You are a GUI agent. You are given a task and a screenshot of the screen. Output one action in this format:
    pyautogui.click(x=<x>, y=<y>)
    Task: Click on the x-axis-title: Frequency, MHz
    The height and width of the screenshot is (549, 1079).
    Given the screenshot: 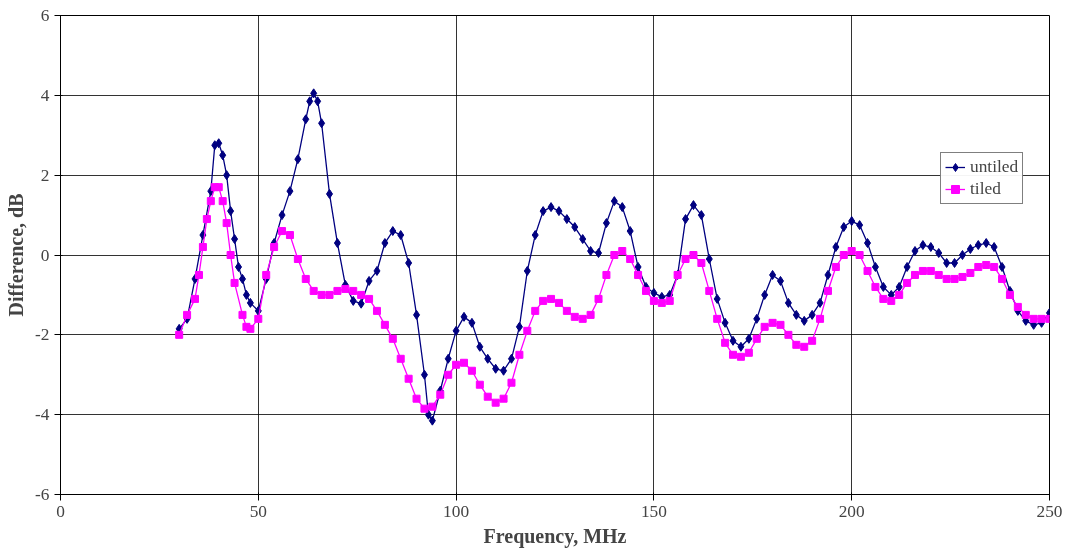 What is the action you would take?
    pyautogui.click(x=555, y=536)
    